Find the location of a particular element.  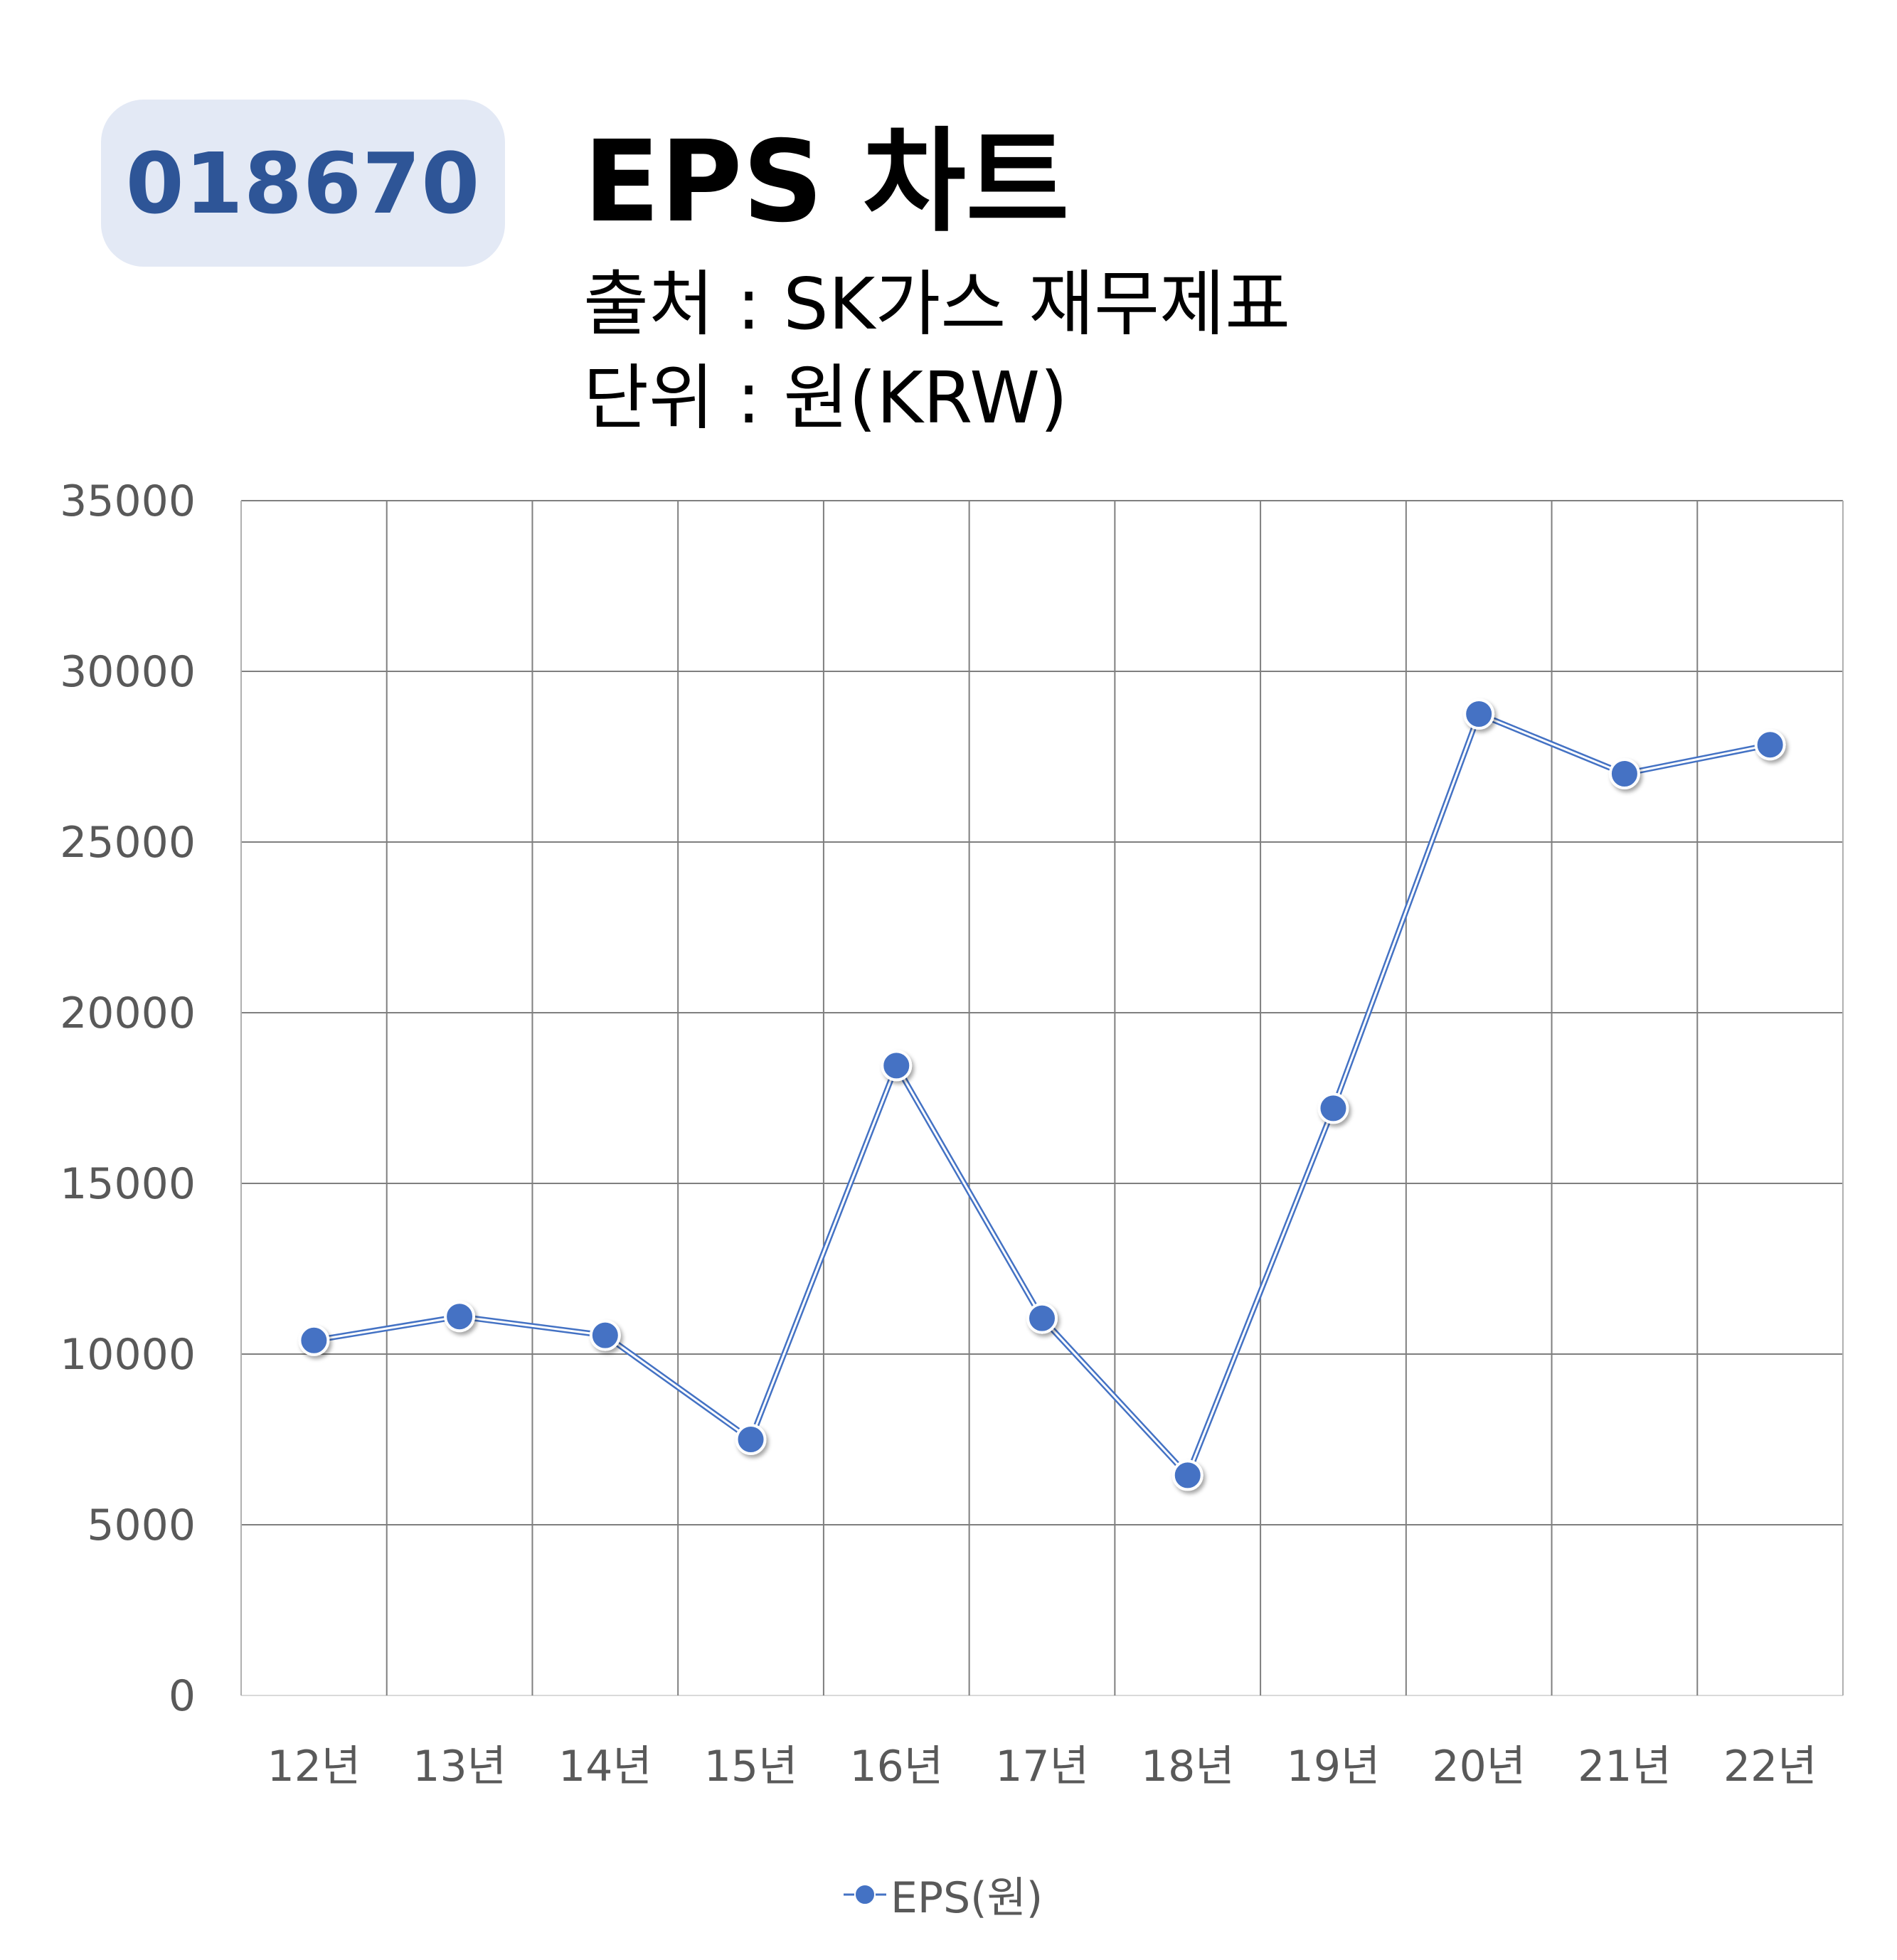

x-tick-label: 13년 is located at coordinates (460, 1766).